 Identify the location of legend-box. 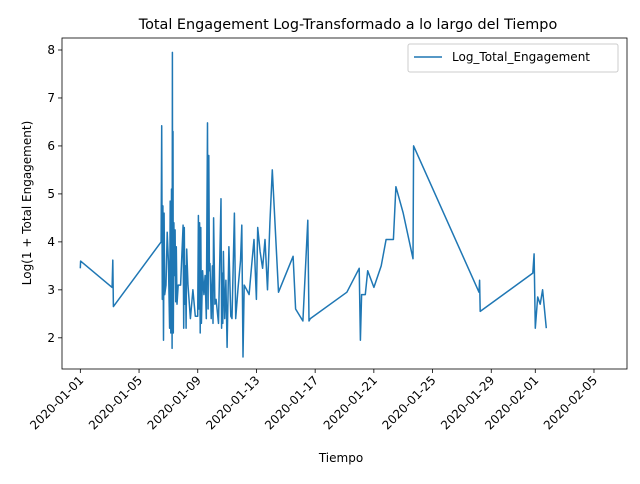
(513, 58).